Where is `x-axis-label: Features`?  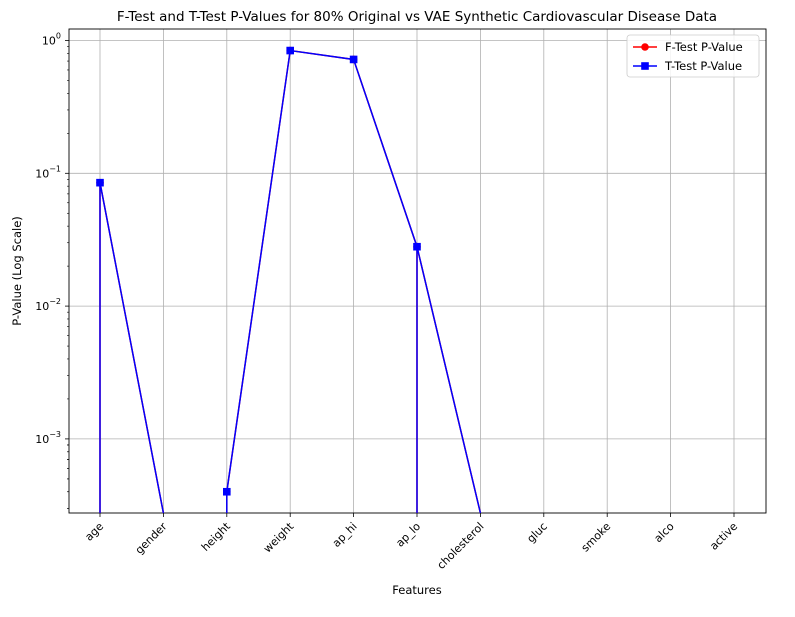 x-axis-label: Features is located at coordinates (416, 590).